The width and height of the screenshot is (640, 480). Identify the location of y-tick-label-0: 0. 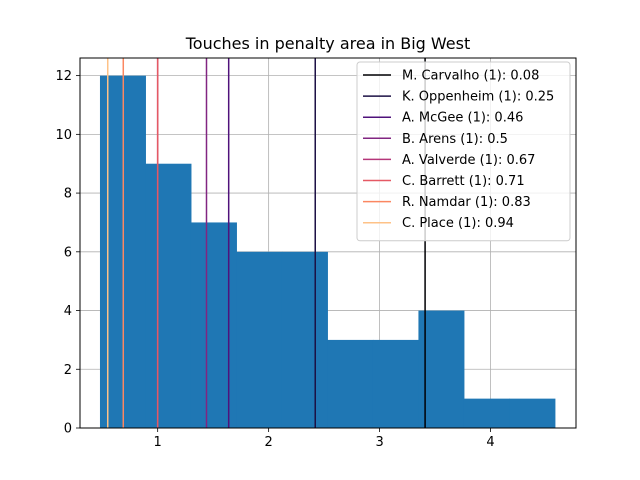
(68, 429).